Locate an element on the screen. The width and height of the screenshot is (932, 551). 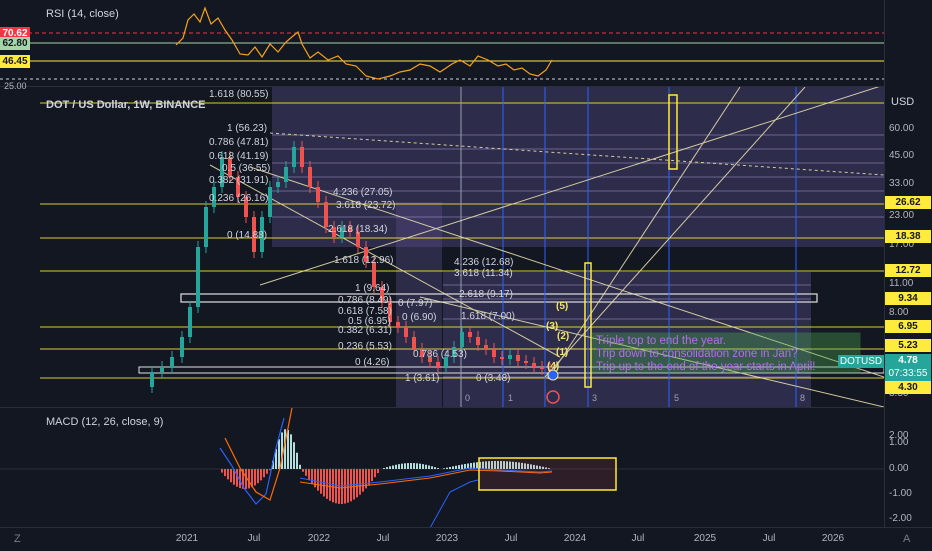
level-tag: 4.30 is located at coordinates (908, 387).